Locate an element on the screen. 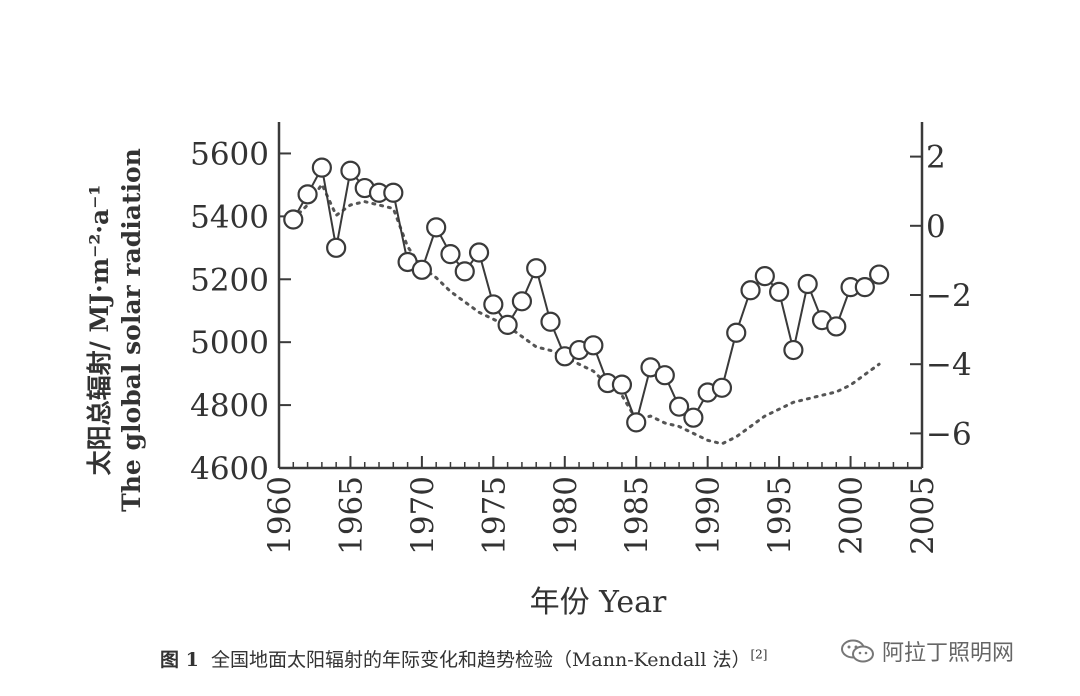 This screenshot has width=1080, height=696. figure-number: 图 1 is located at coordinates (179, 660).